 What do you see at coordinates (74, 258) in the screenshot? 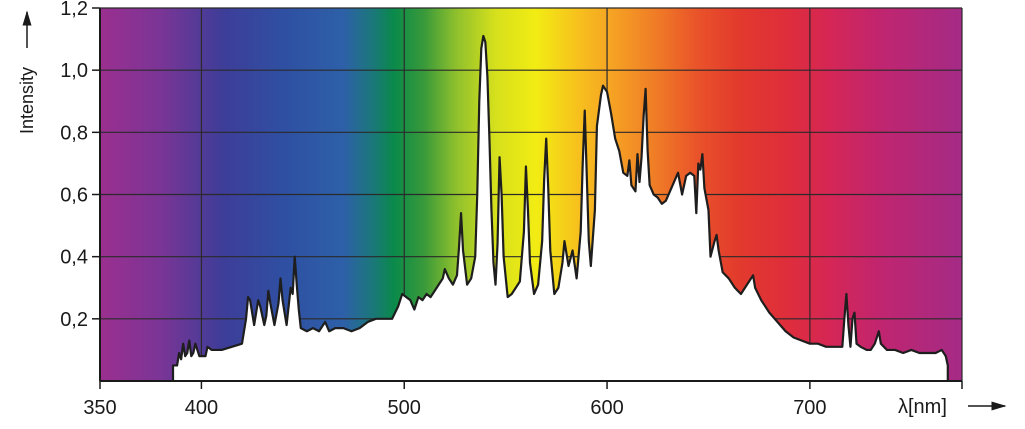
I see `y-tick-label-0-4: 0,4` at bounding box center [74, 258].